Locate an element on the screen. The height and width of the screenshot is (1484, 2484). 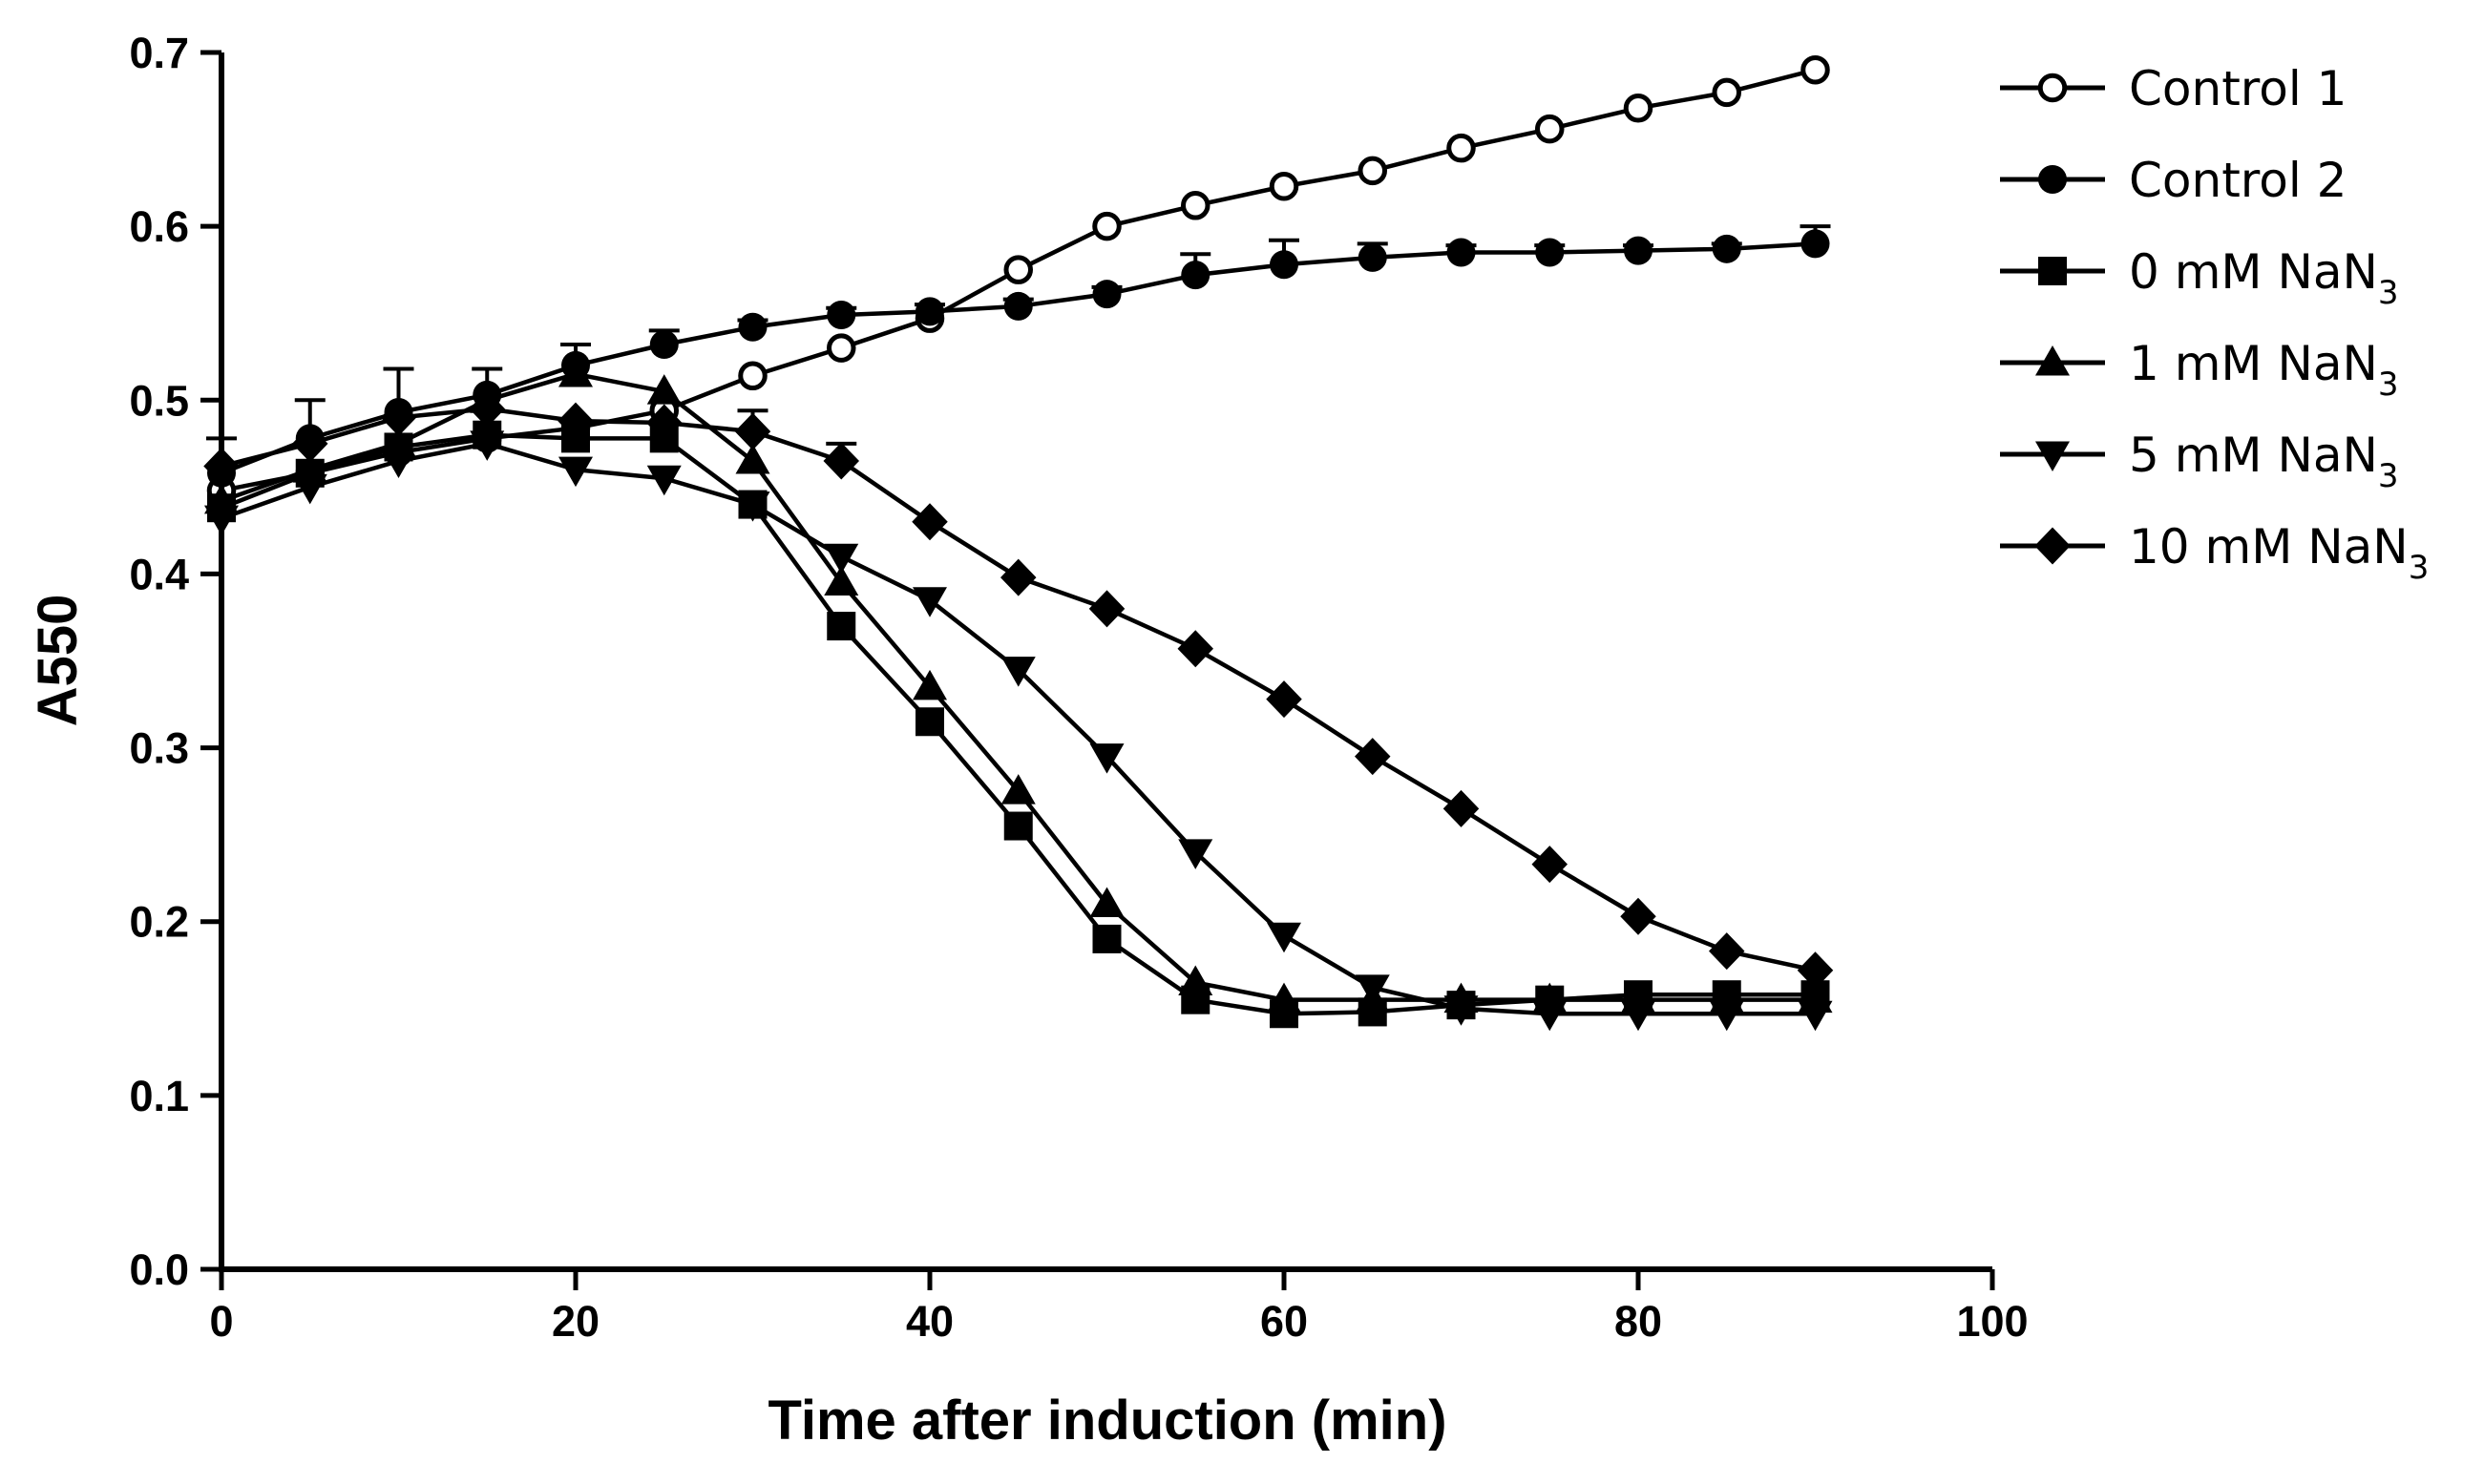
legend-label-text: Control 1 is located at coordinates (2238, 88).